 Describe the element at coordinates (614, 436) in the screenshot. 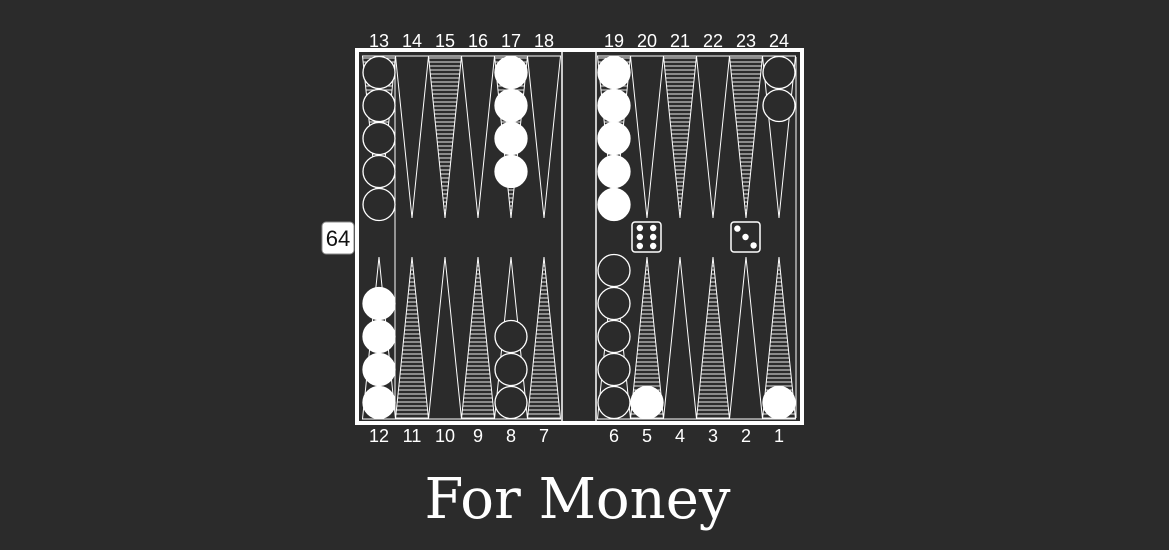

I see `point-label-6: 6` at that location.